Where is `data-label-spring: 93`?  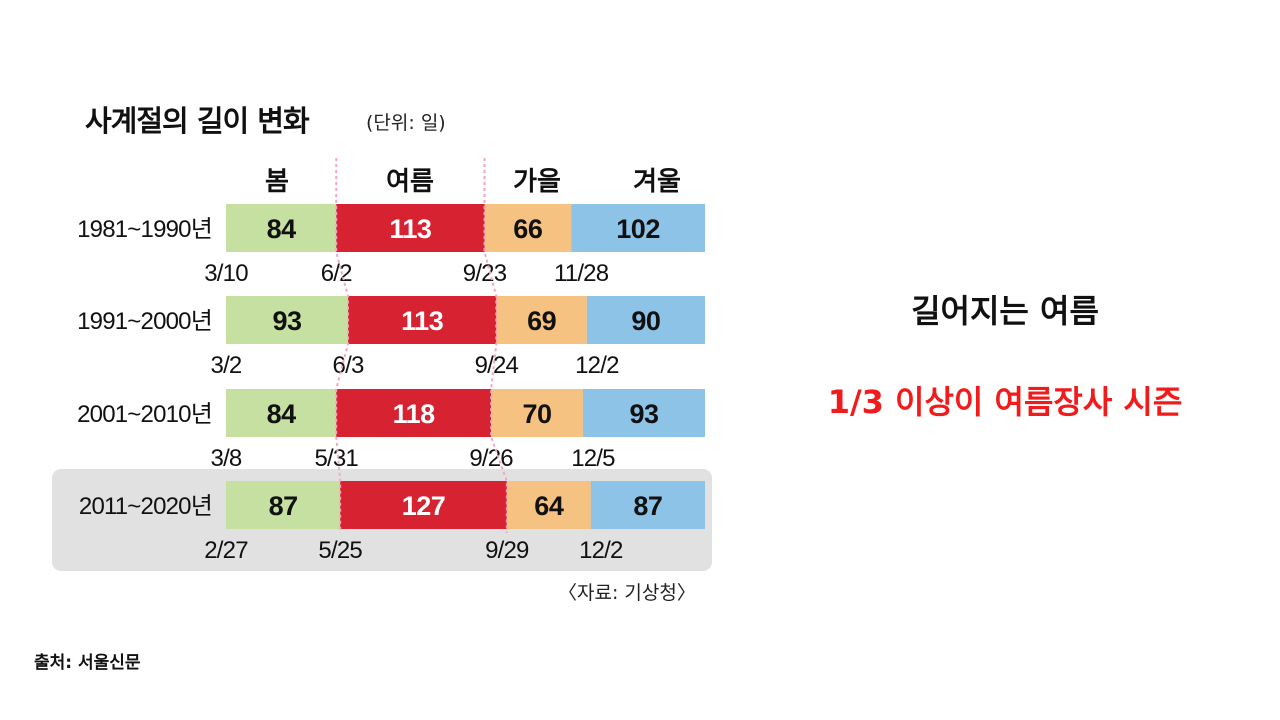
data-label-spring: 93 is located at coordinates (287, 321).